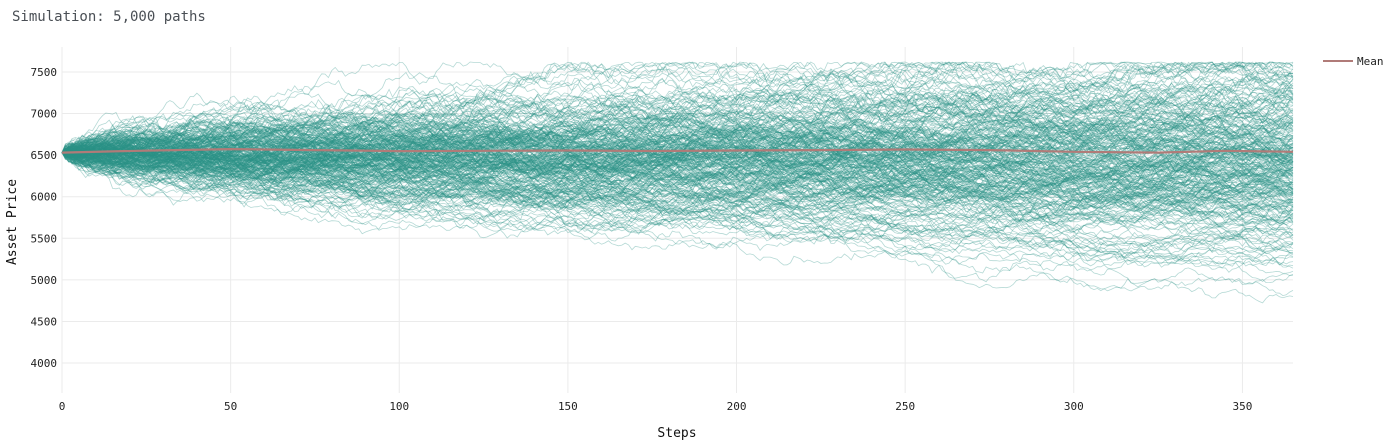 This screenshot has width=1395, height=446. Describe the element at coordinates (905, 406) in the screenshot. I see `x-tick-label-250: 250` at that location.